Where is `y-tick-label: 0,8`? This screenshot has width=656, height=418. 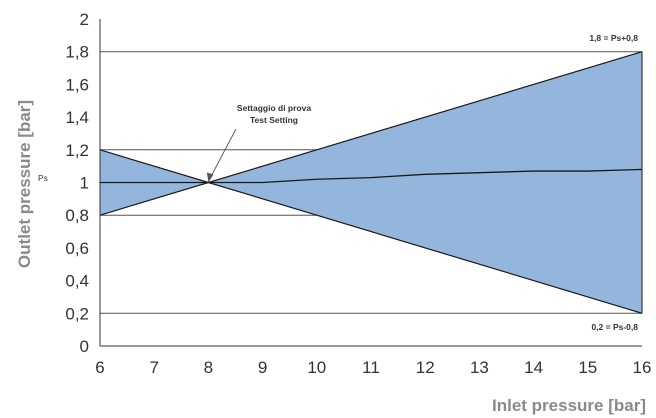 y-tick-label: 0,8 is located at coordinates (77, 215).